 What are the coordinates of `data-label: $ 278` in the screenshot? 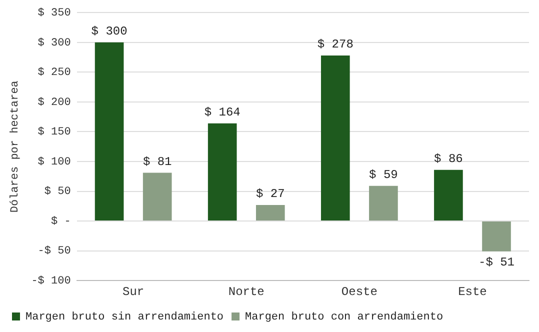 It's located at (335, 45).